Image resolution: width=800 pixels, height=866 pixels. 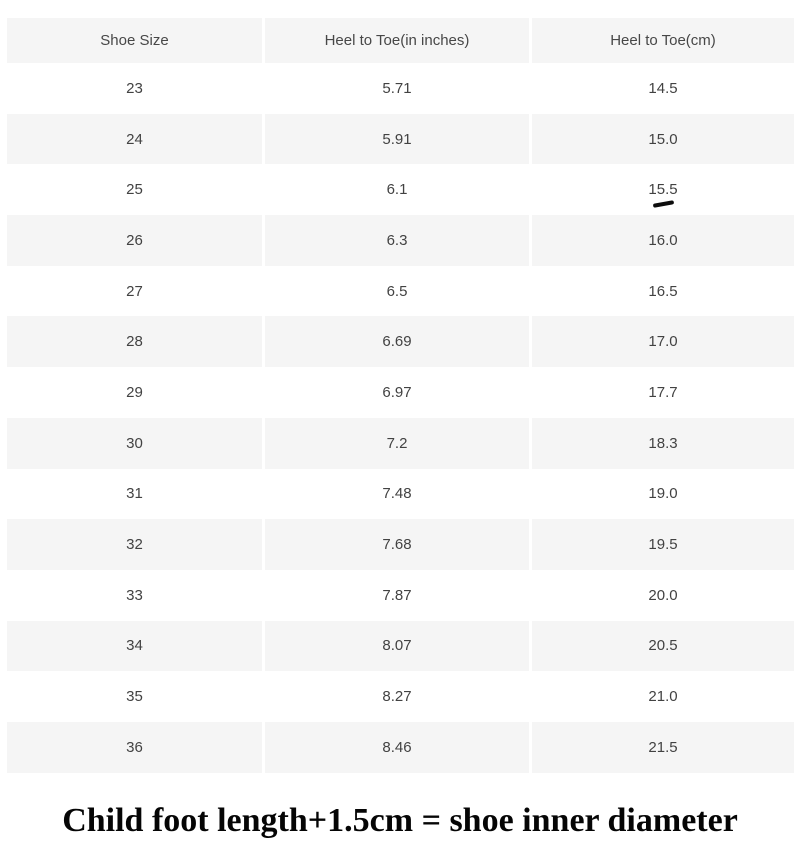 What do you see at coordinates (134, 342) in the screenshot?
I see `table-cell: 28` at bounding box center [134, 342].